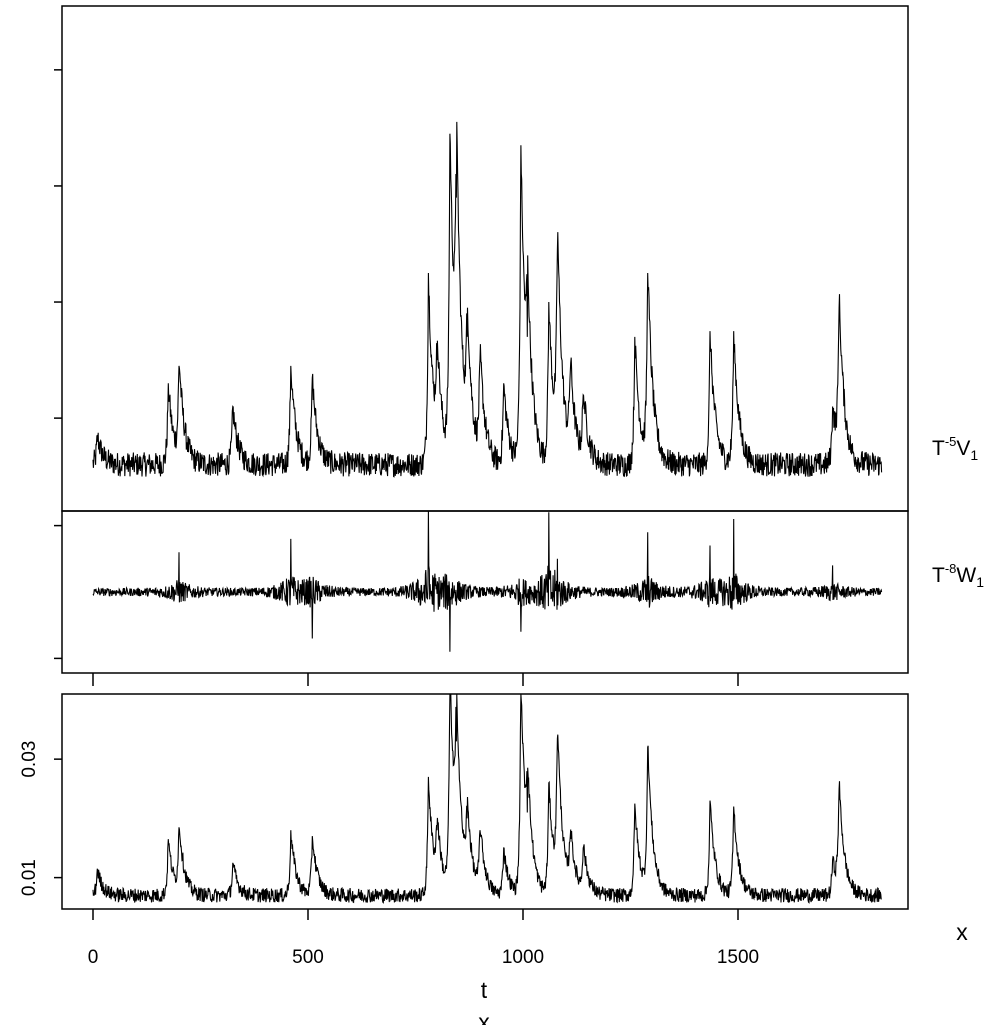 Image resolution: width=1000 pixels, height=1025 pixels. Describe the element at coordinates (958, 575) in the screenshot. I see `series-label-middle: T-8W1` at that location.